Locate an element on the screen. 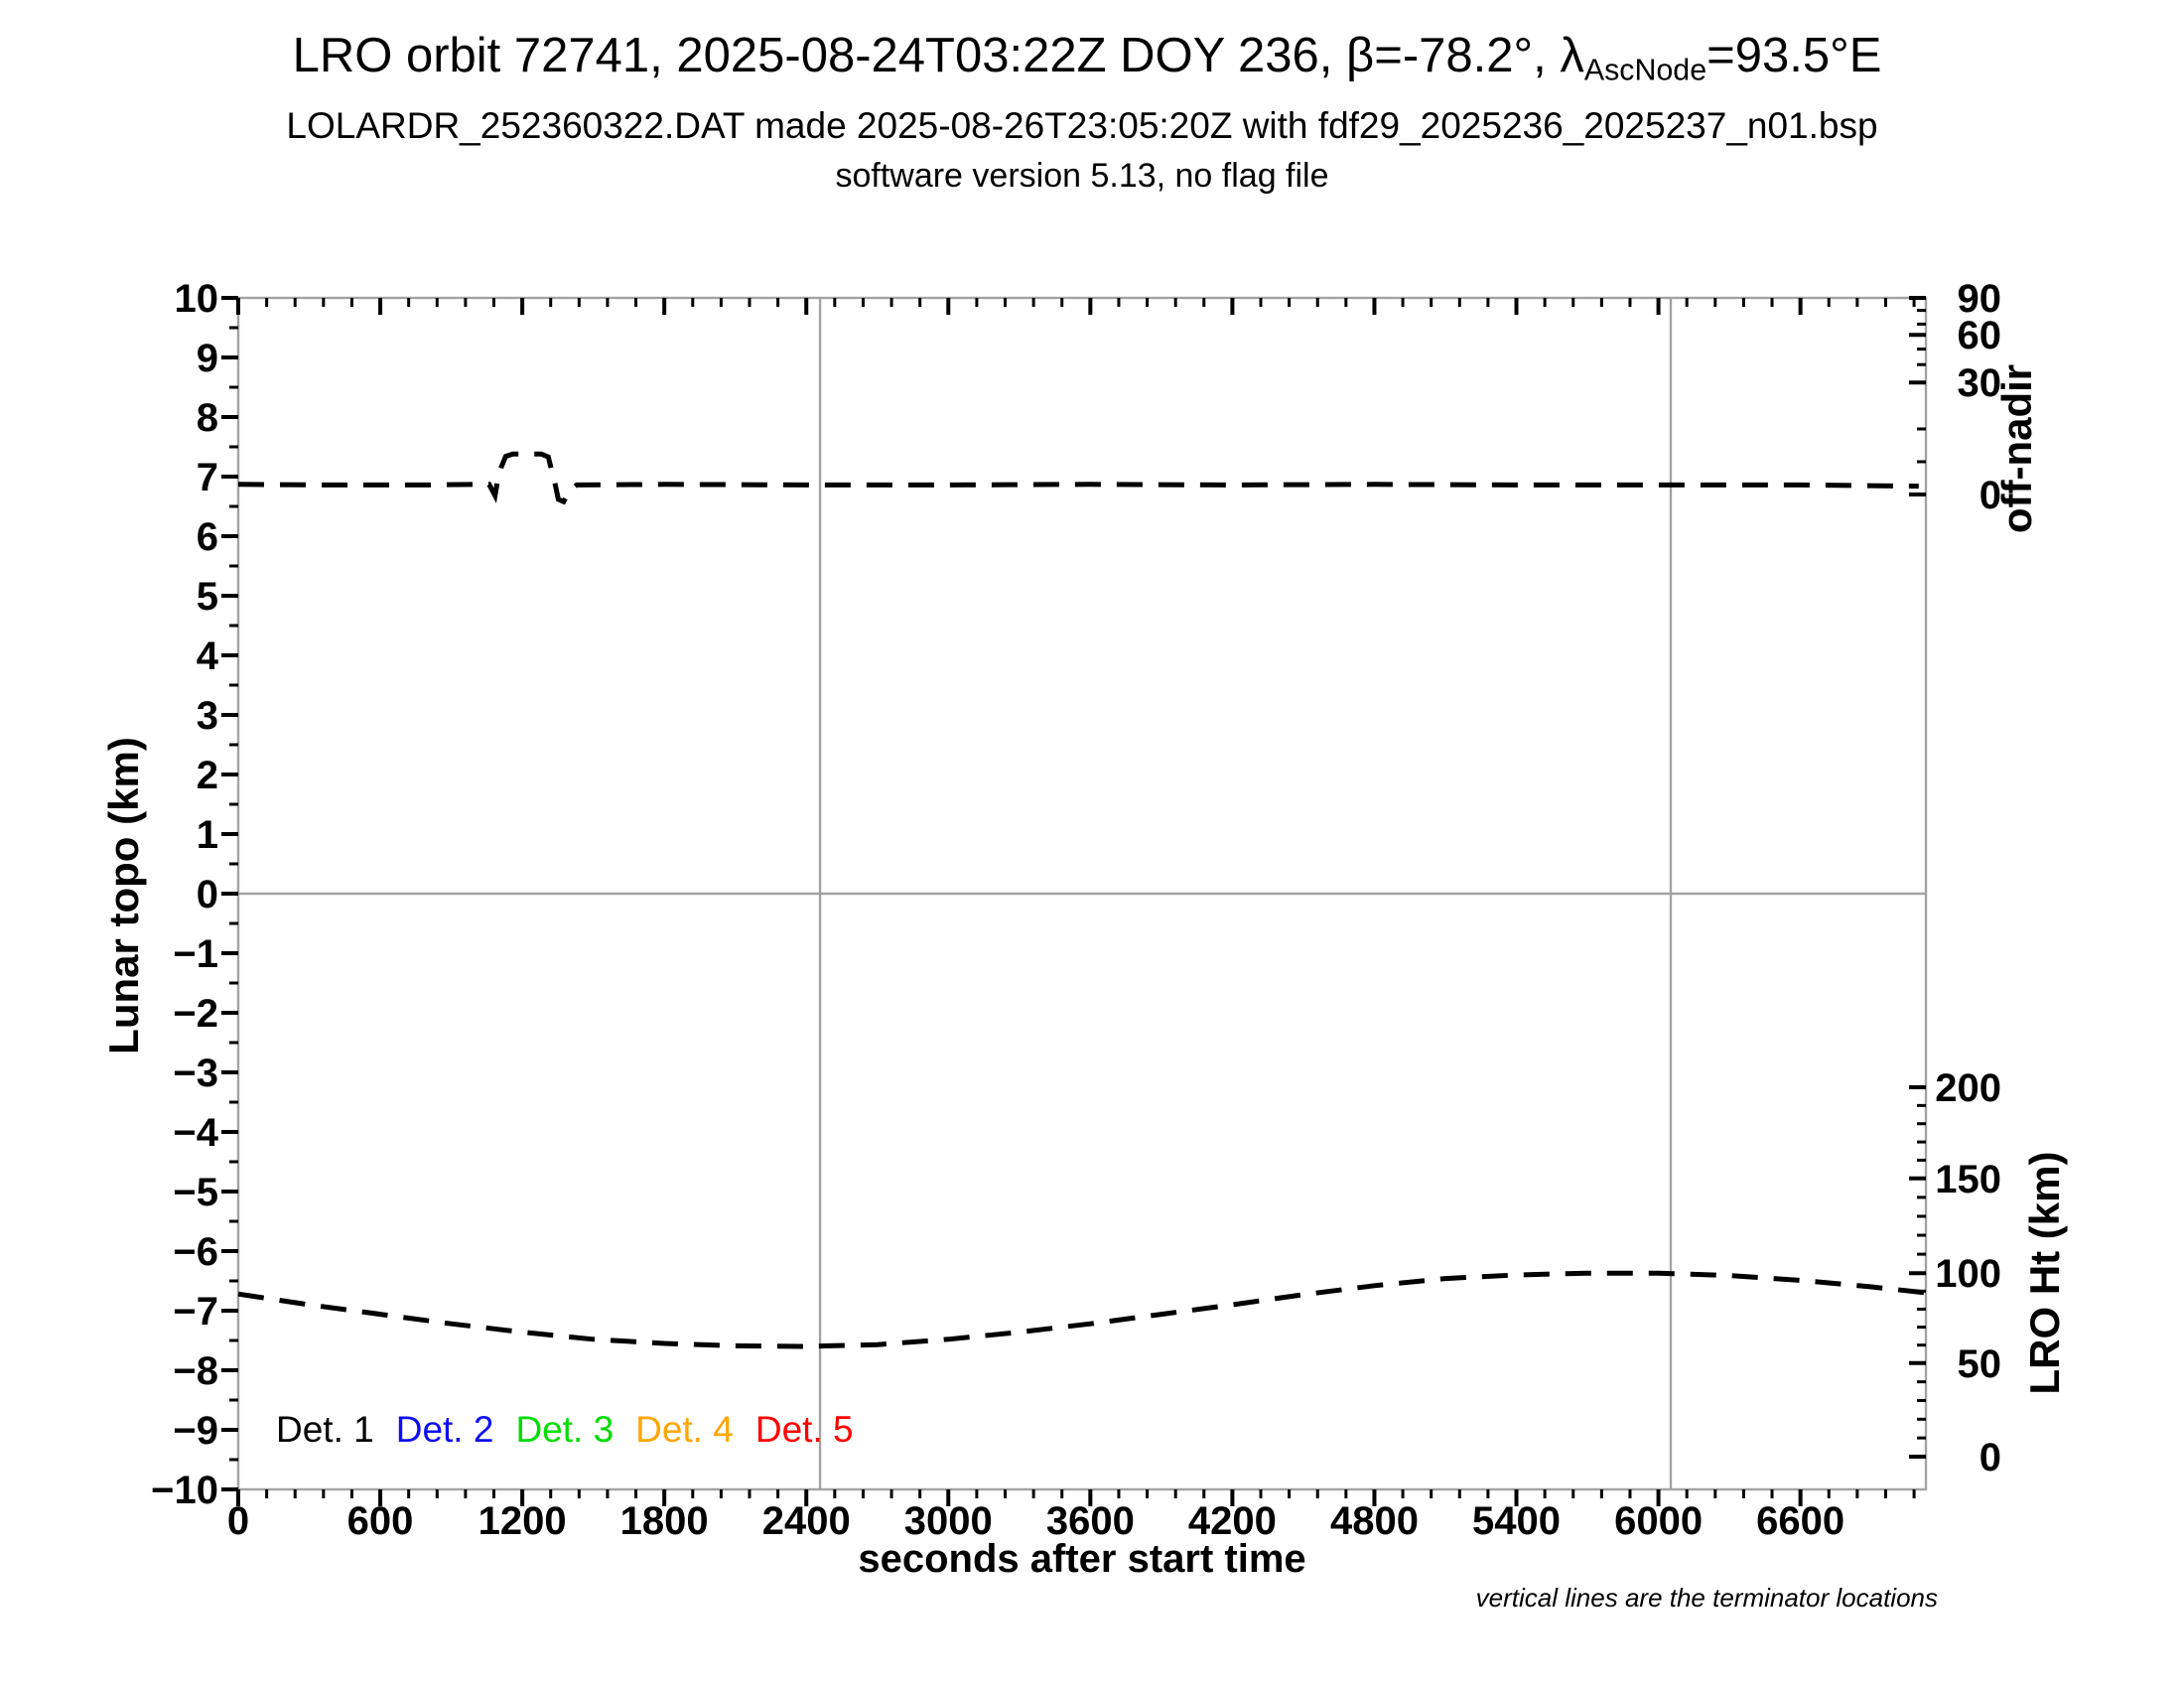 The image size is (2184, 1688). lro-height-axis-title: LRO Ht (km) is located at coordinates (2044, 1273).